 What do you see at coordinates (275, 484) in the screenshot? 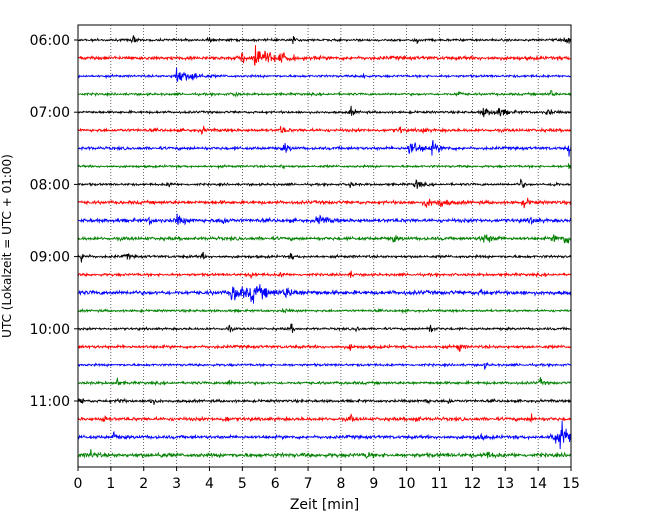
I see `x-tick-label: 6` at bounding box center [275, 484].